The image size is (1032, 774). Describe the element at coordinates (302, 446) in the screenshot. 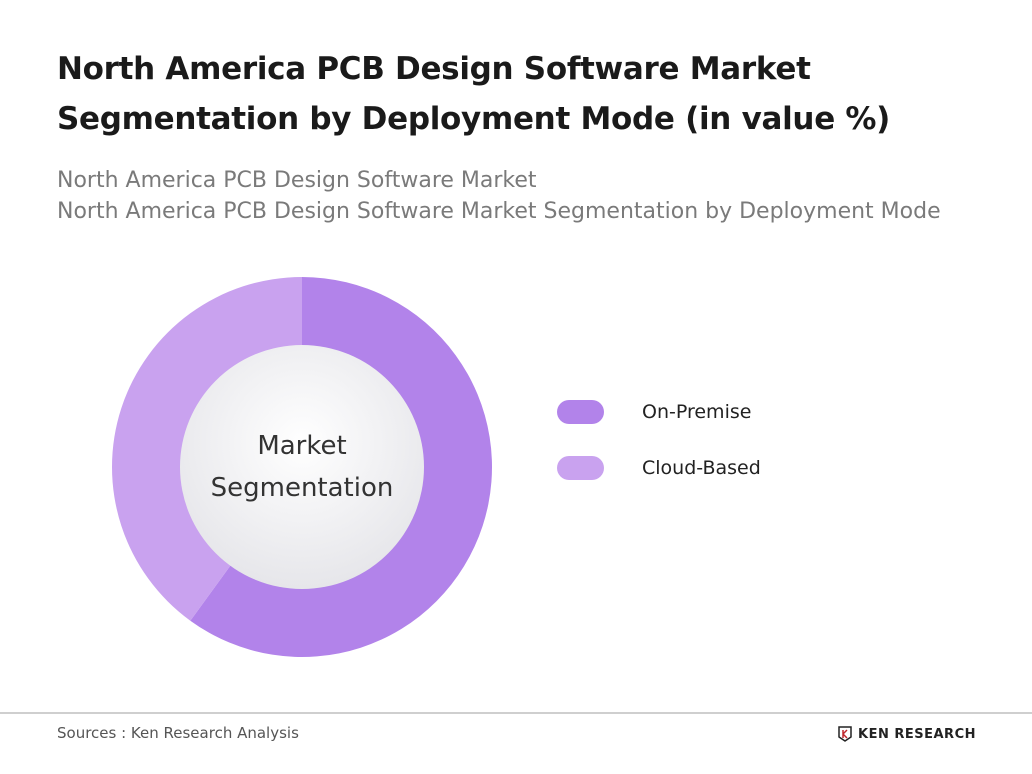

I see `center-label-line-1: Market` at that location.